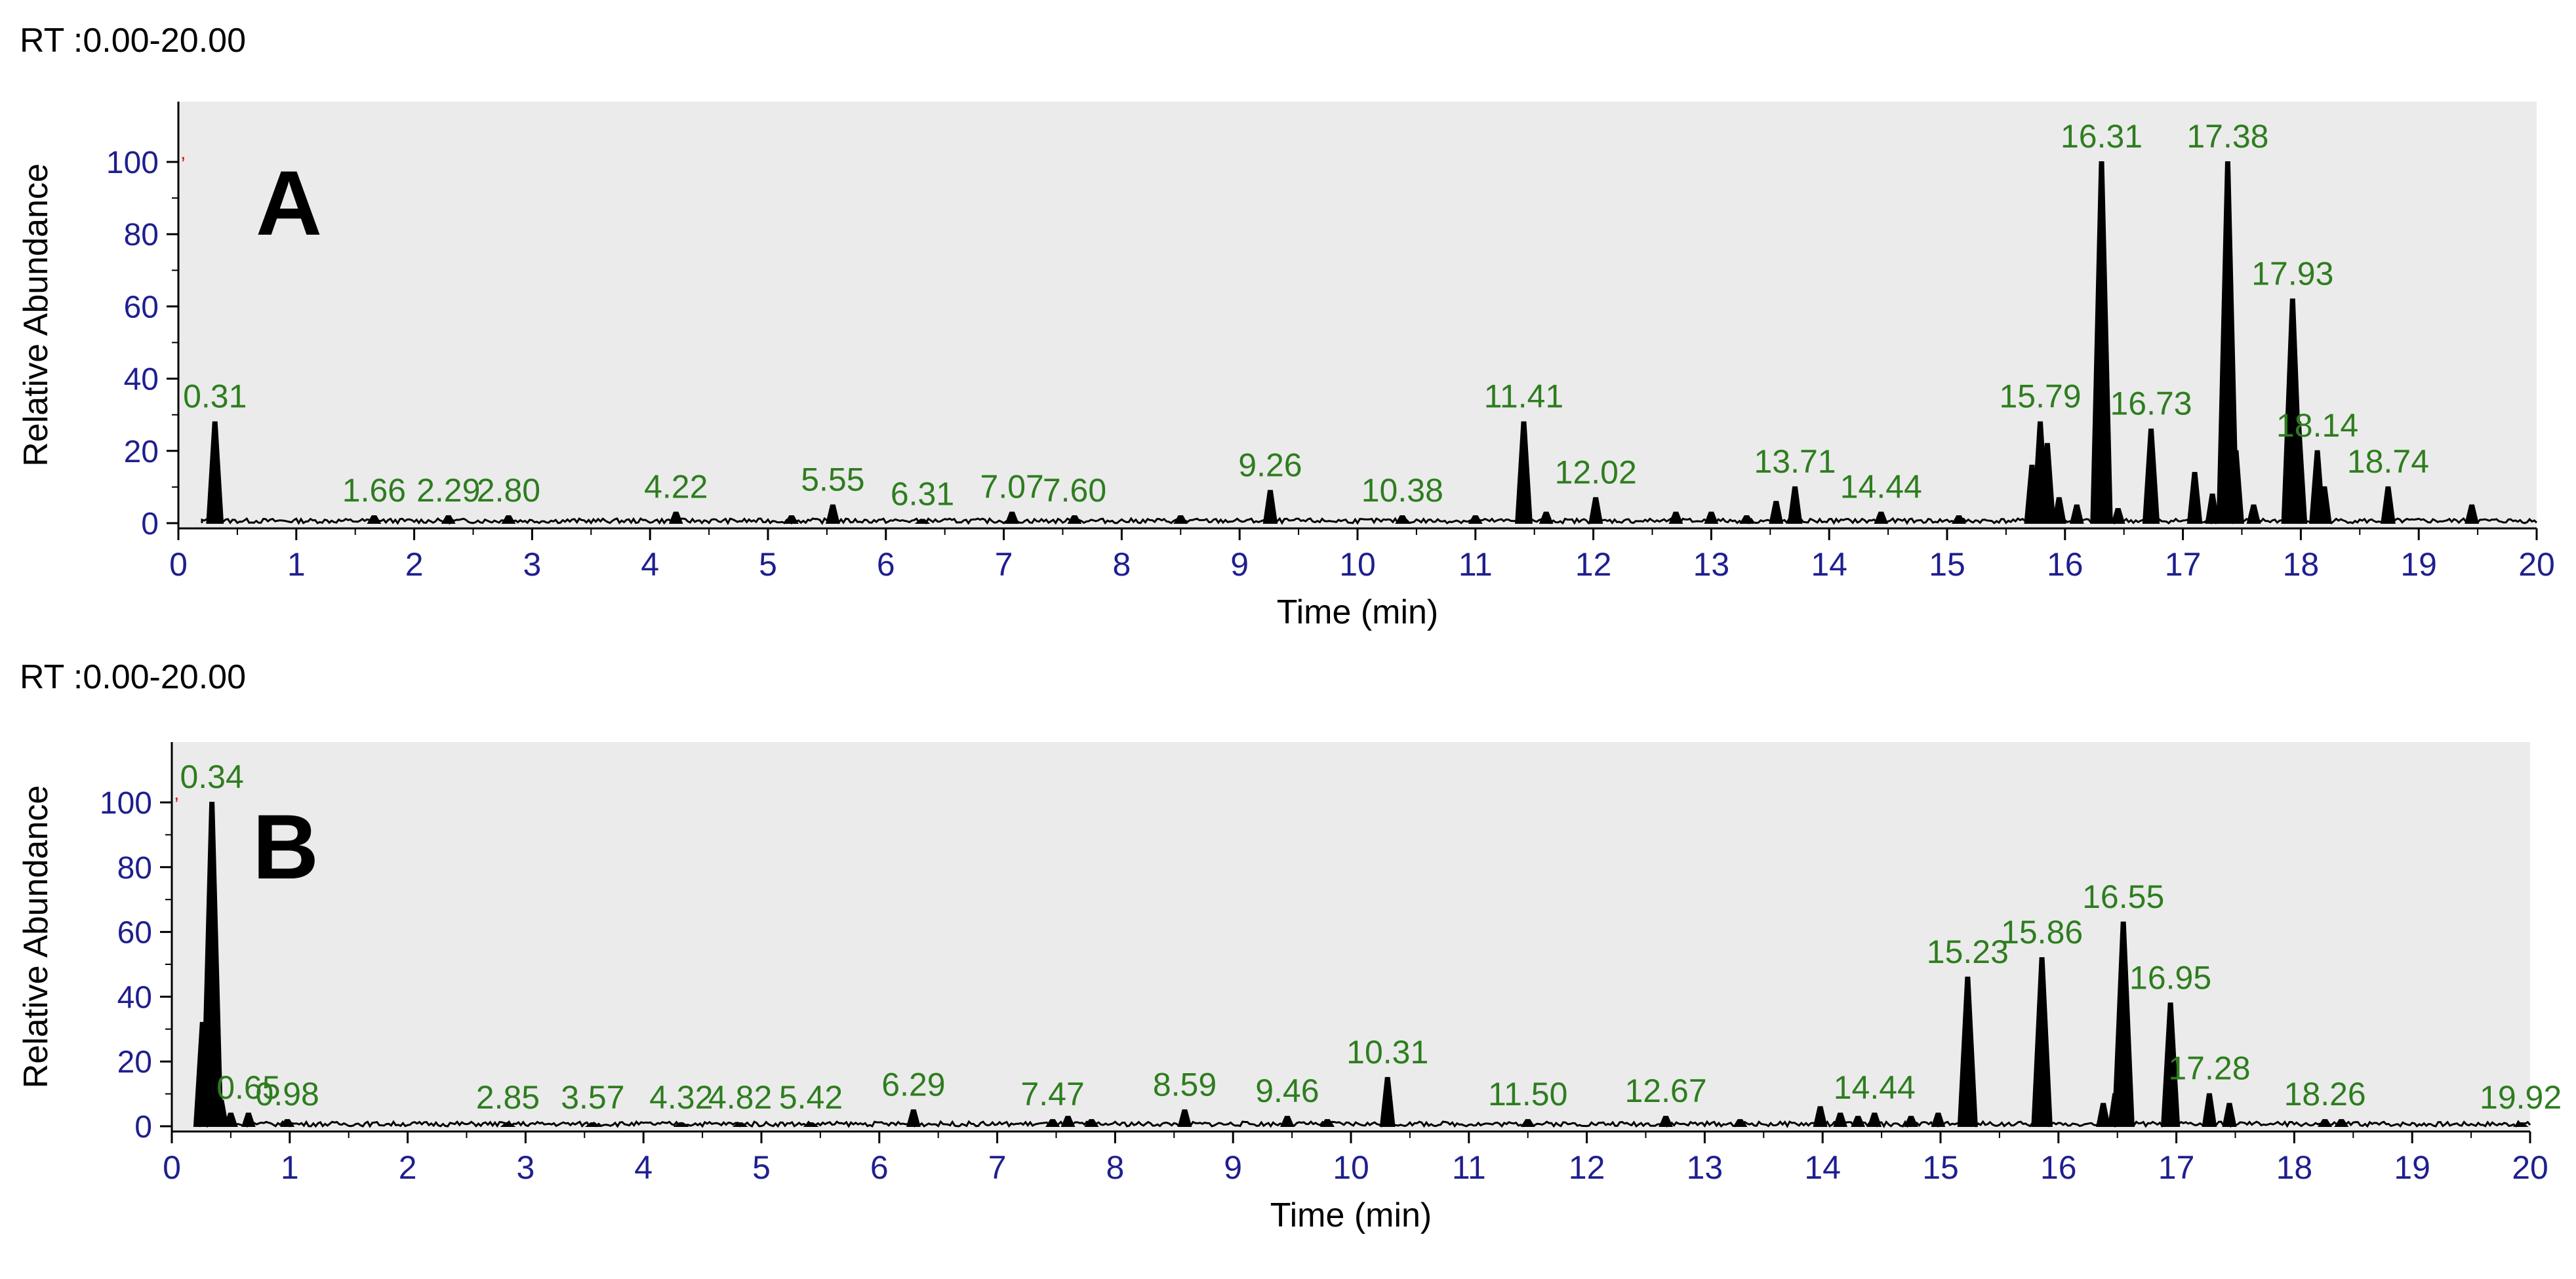  I want to click on x-tick-label: 0, so click(179, 564).